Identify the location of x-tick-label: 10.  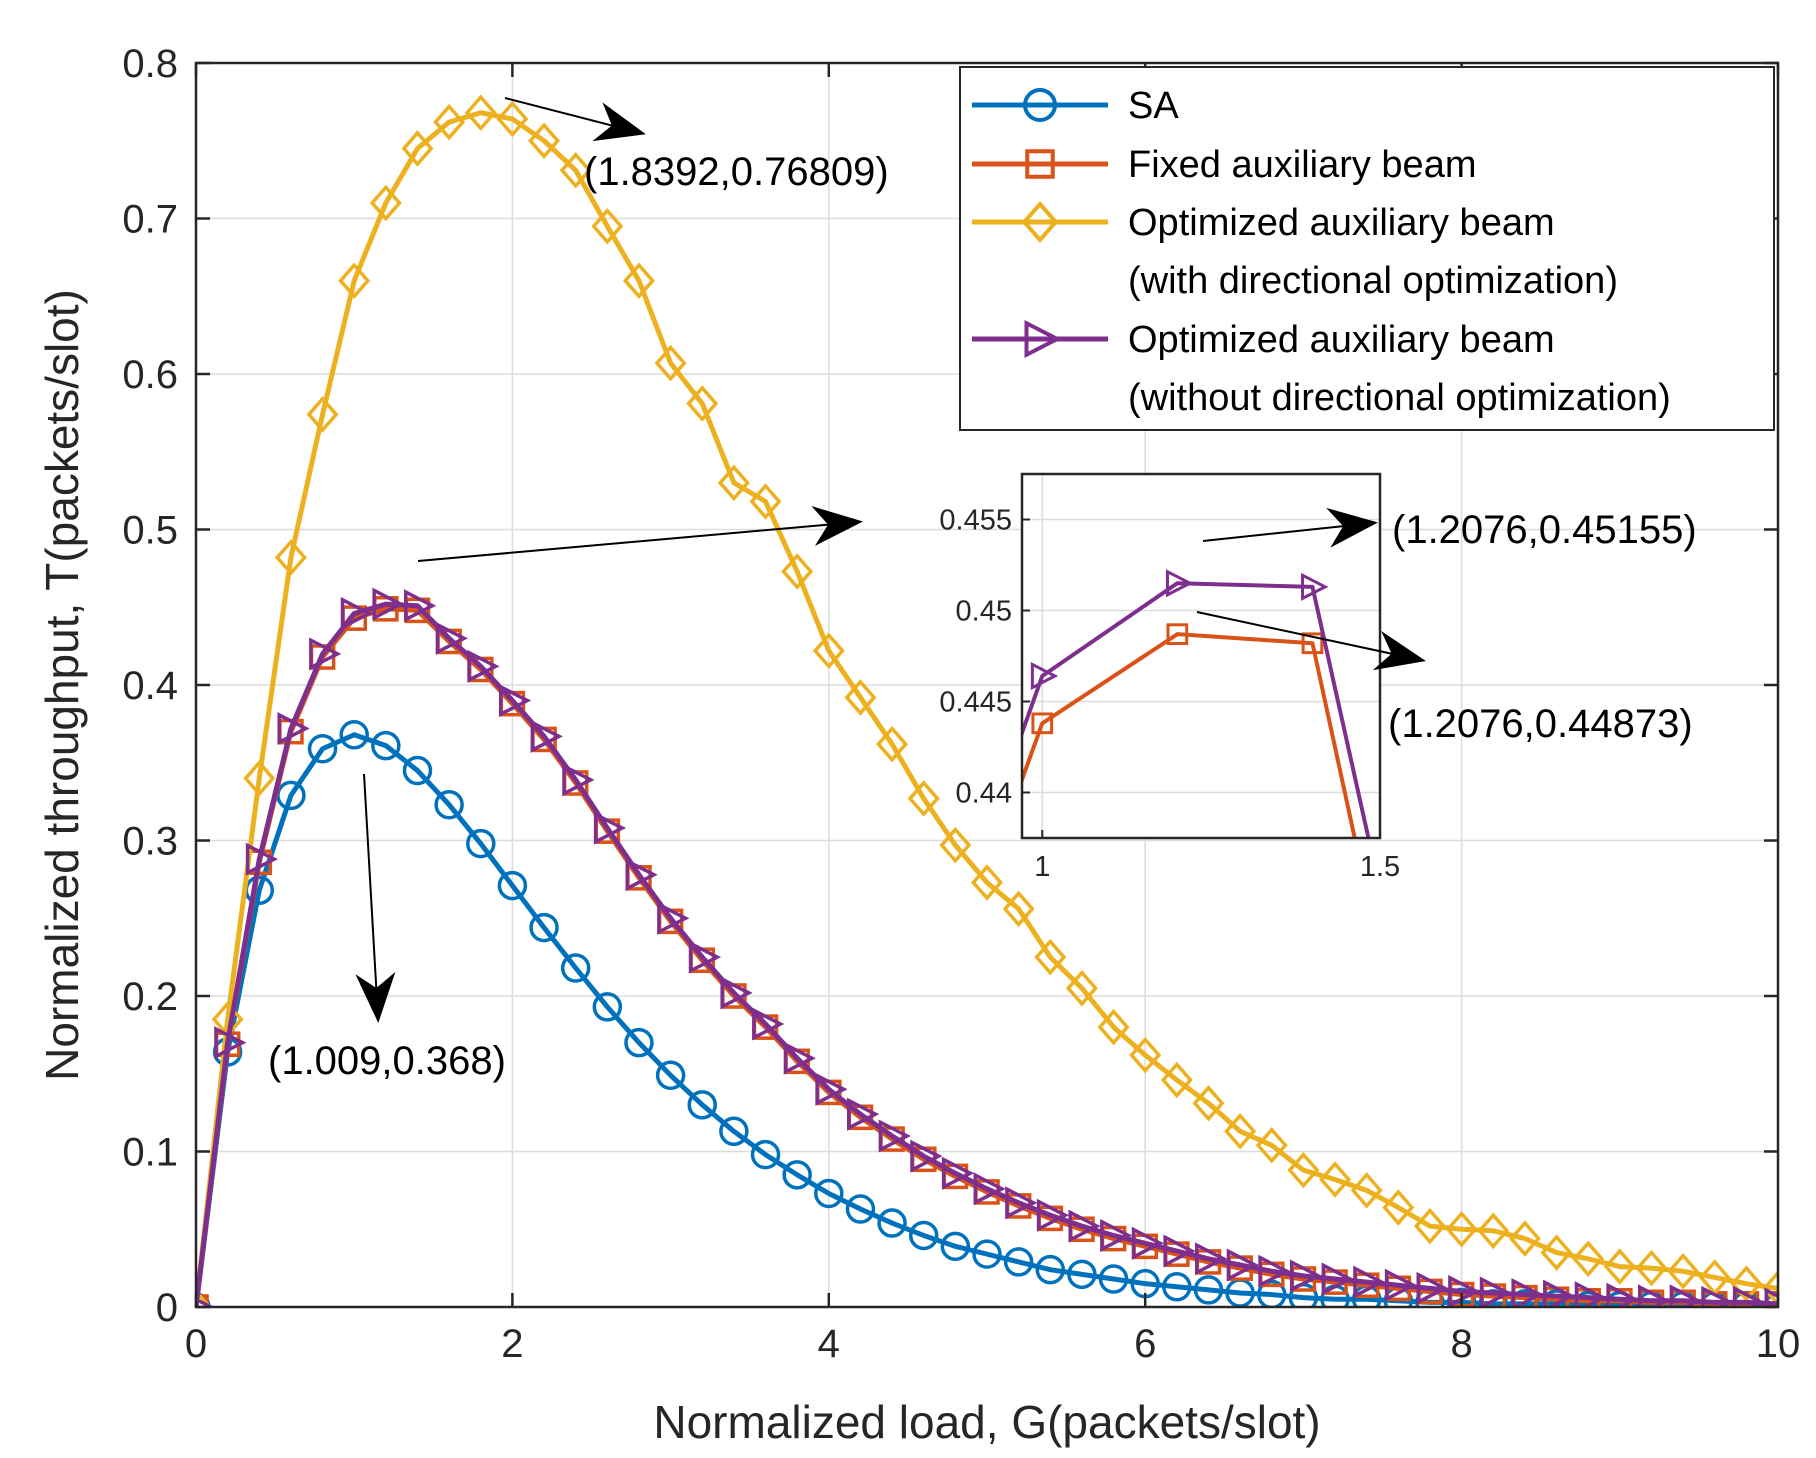
(1778, 1344).